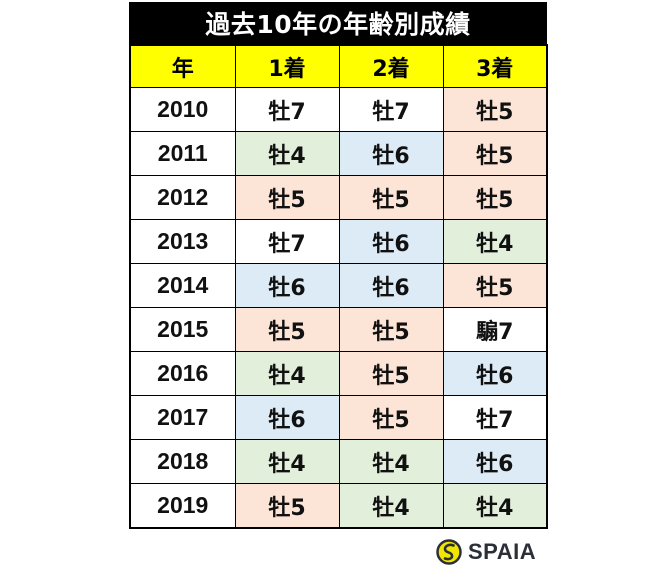  Describe the element at coordinates (502, 551) in the screenshot. I see `spaia-logo-text: SPAIA` at that location.